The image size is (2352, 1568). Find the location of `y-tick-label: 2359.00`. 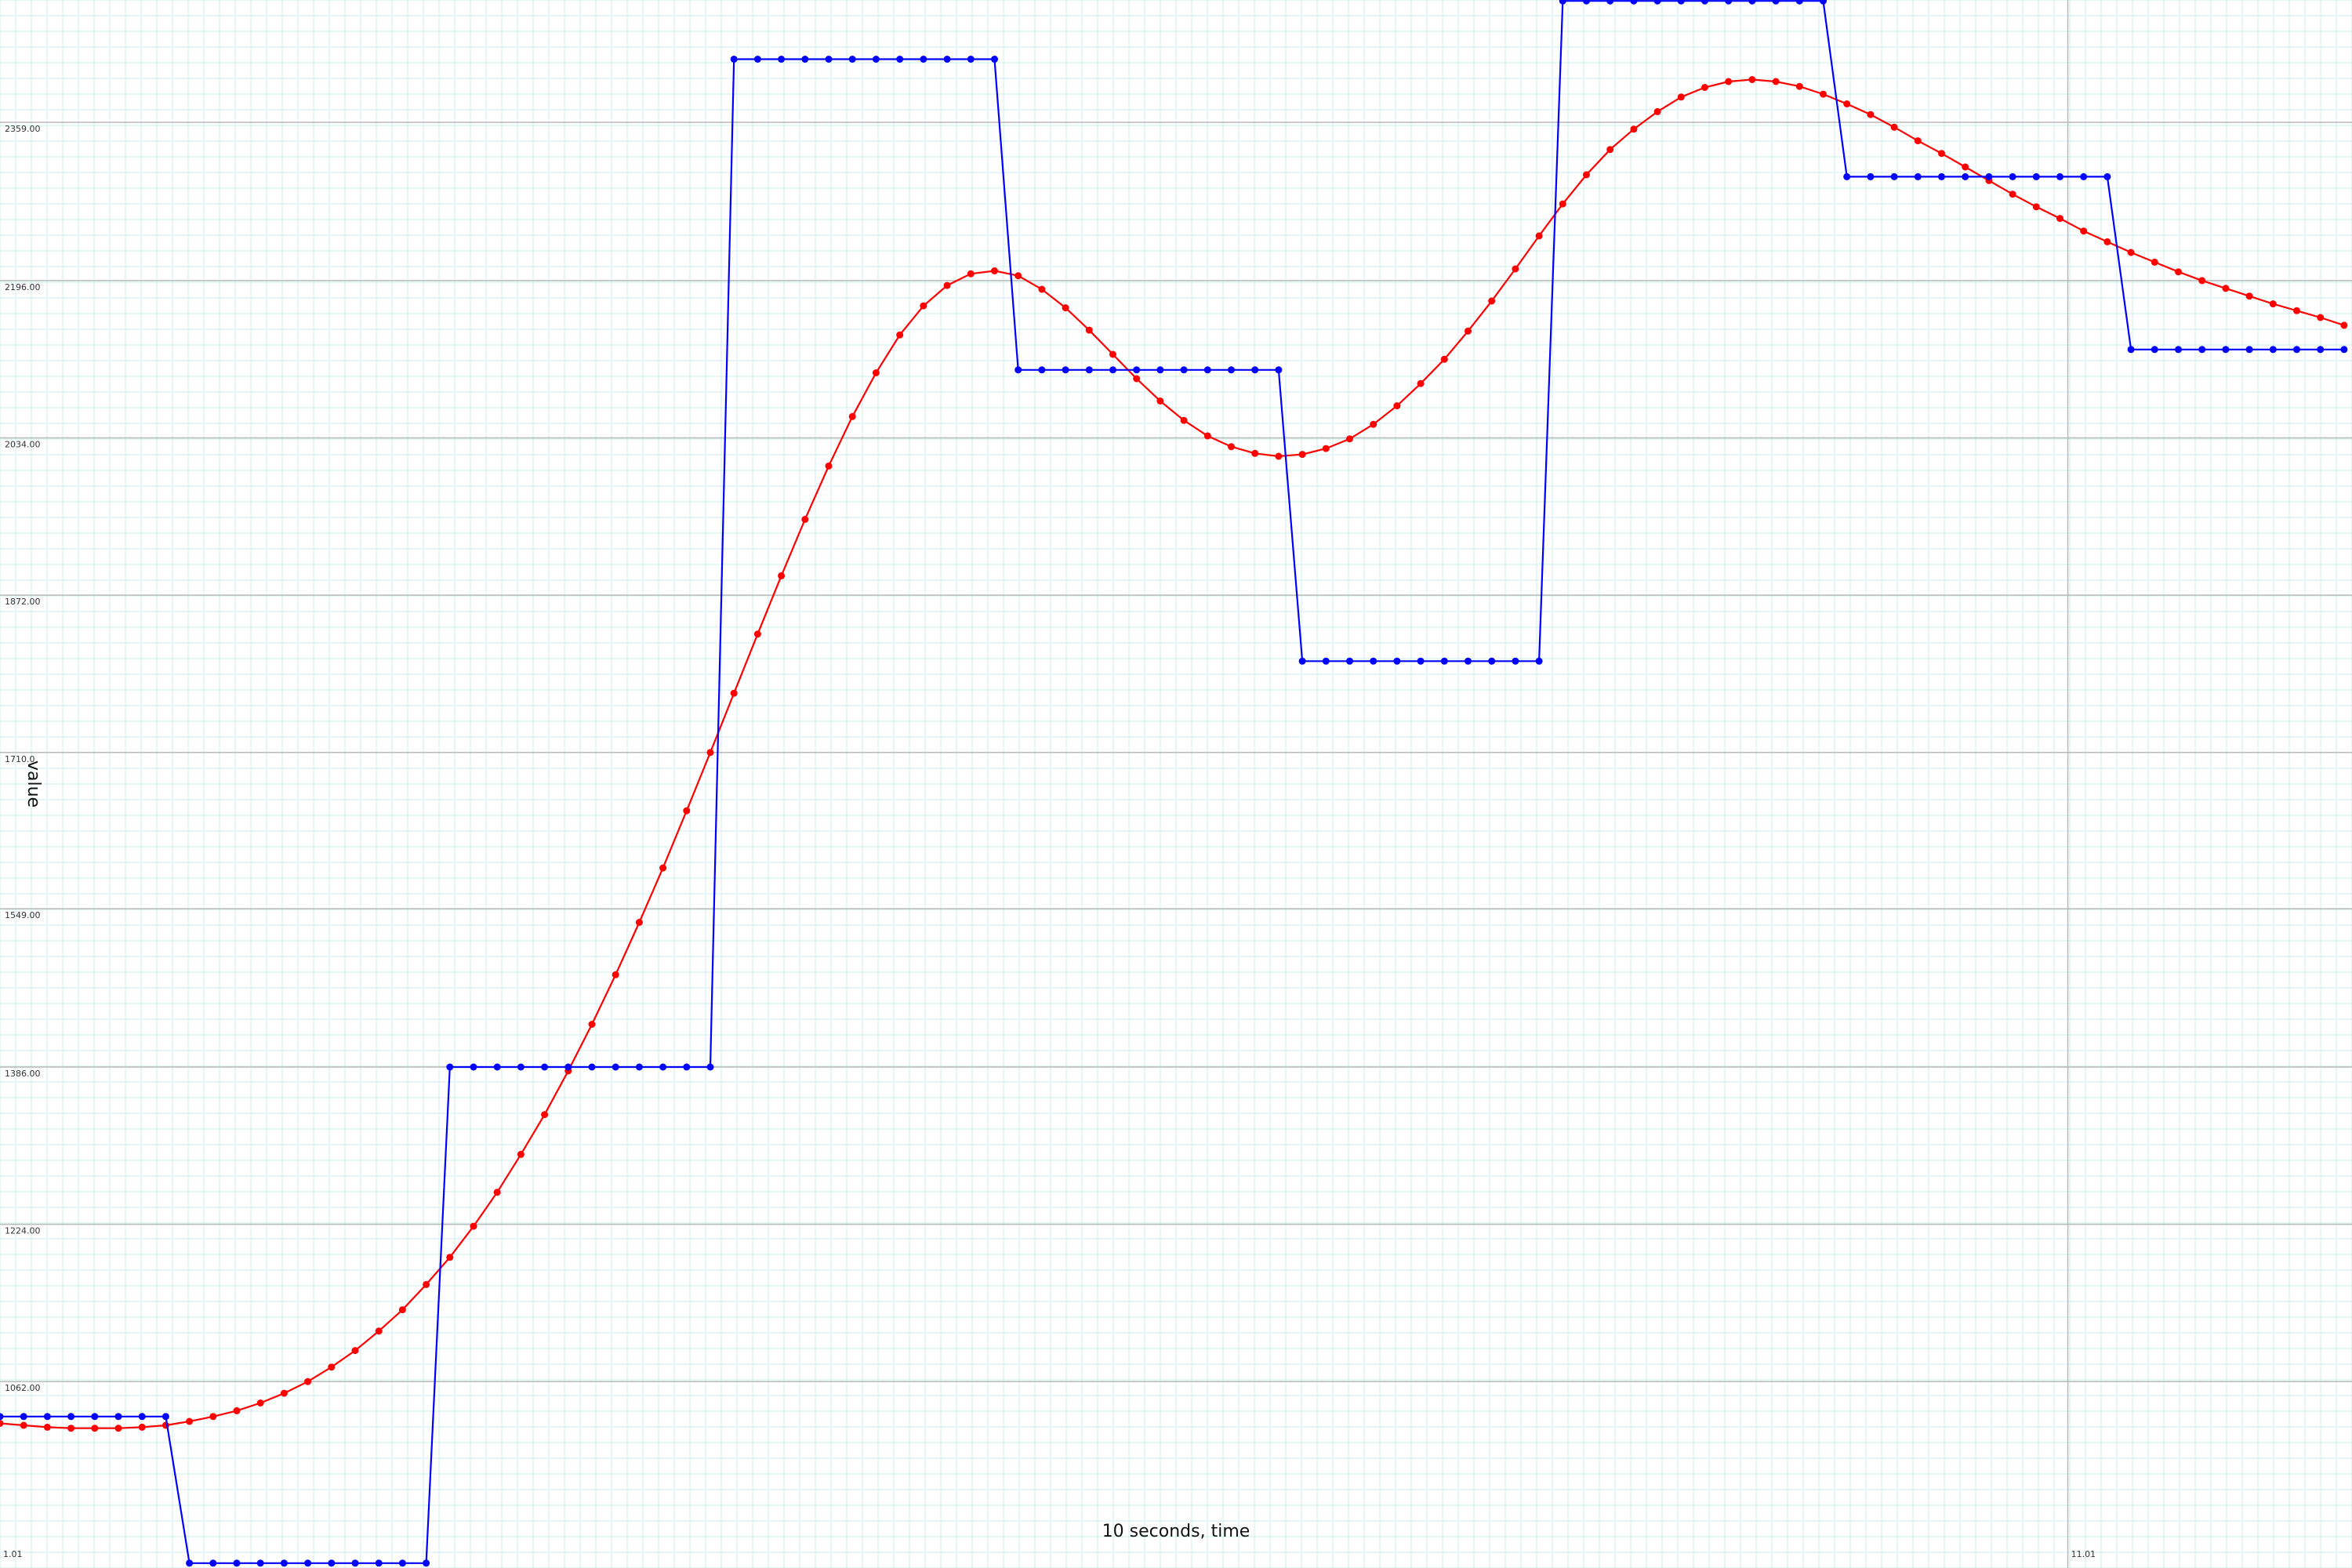

y-tick-label: 2359.00 is located at coordinates (23, 129).